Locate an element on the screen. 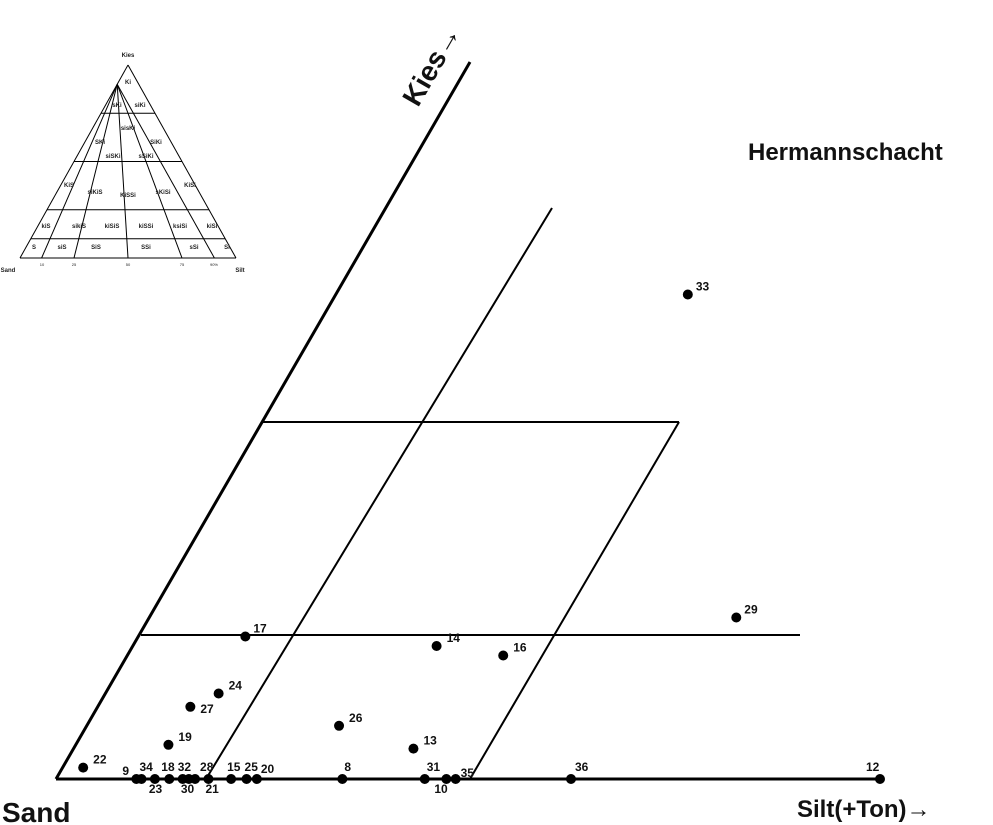 The height and width of the screenshot is (825, 993). inset-tick-label: 25 is located at coordinates (74, 264).